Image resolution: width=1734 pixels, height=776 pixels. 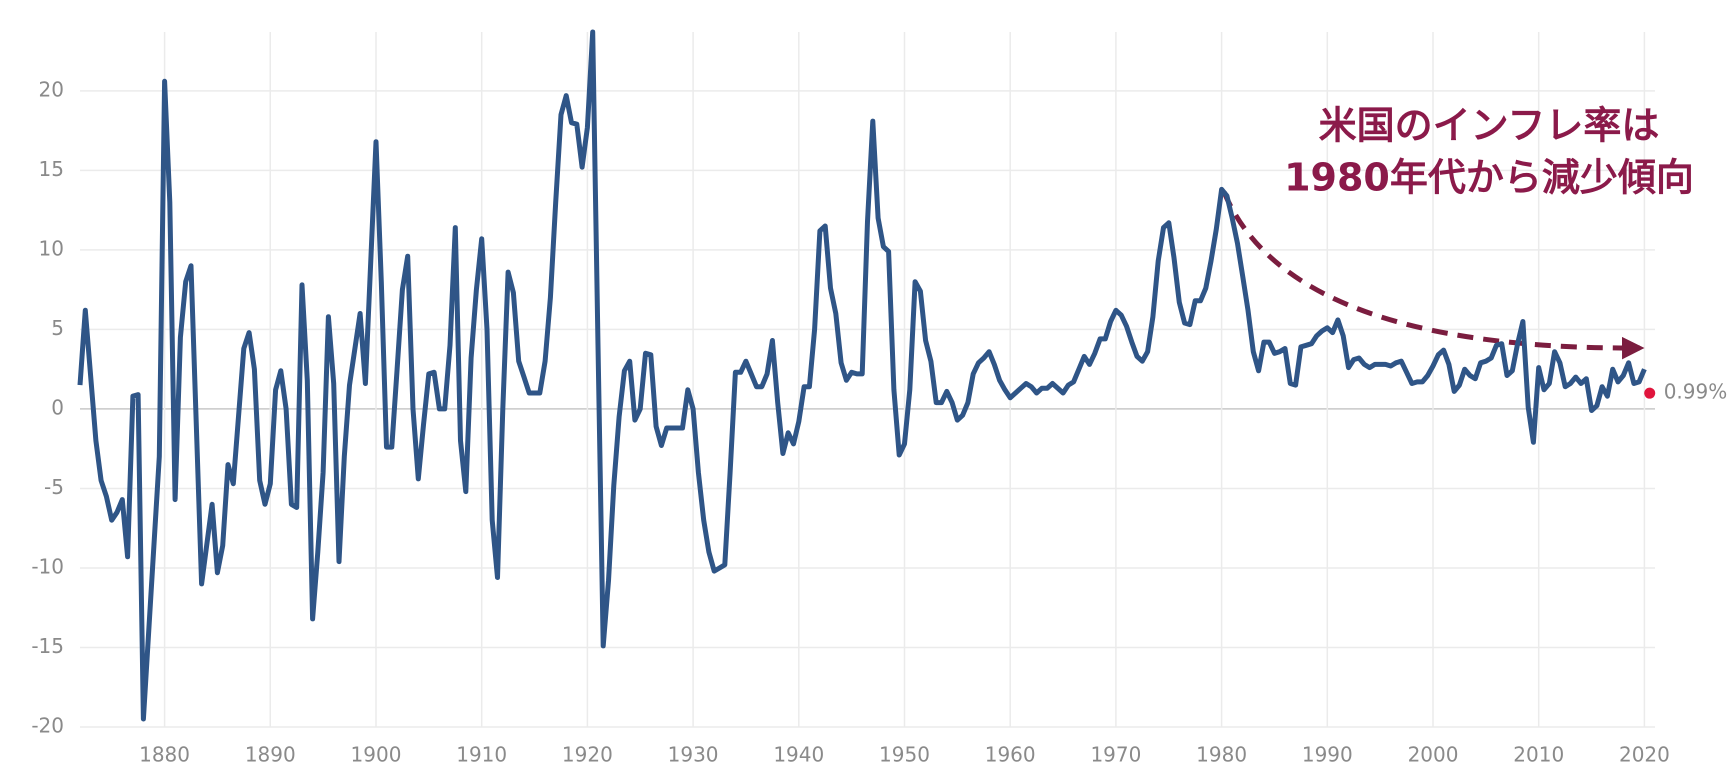 I want to click on x-tick-label: 2020, so click(x=1644, y=755).